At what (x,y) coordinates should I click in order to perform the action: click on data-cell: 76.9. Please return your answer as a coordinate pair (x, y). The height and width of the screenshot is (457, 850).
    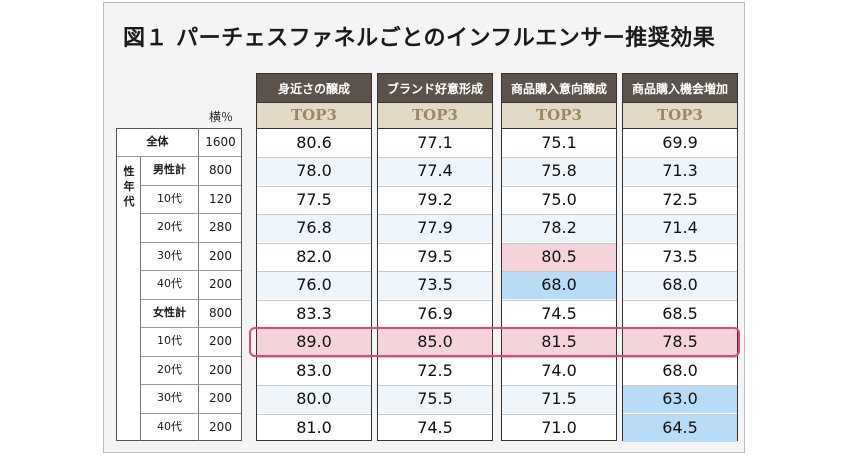
    Looking at the image, I should click on (435, 313).